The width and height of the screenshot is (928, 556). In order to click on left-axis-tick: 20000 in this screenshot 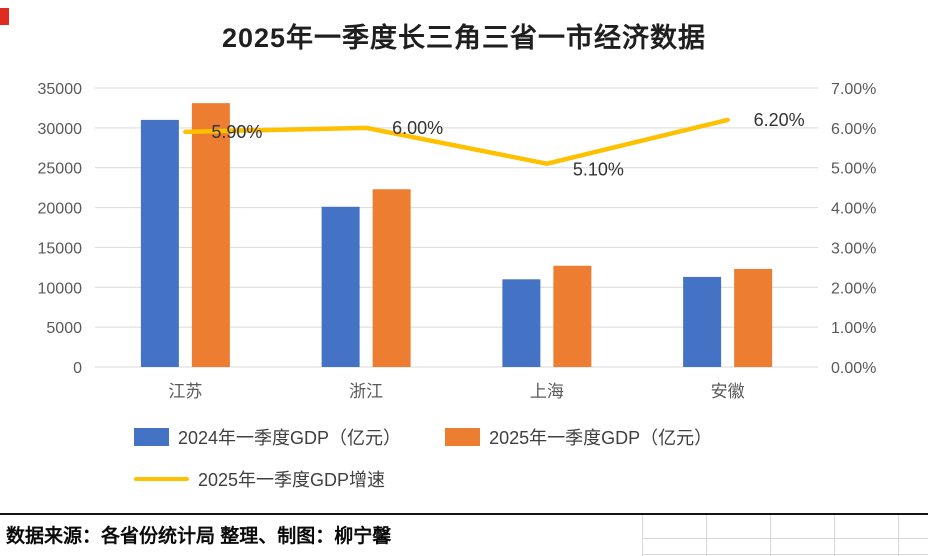, I will do `click(60, 209)`.